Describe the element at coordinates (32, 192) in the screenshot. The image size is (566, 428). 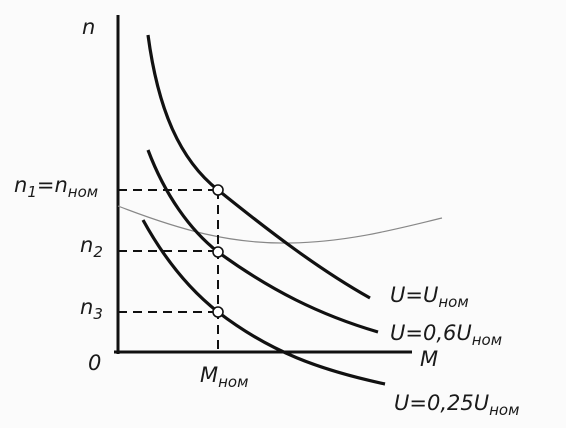
I see `subscript: 1` at that location.